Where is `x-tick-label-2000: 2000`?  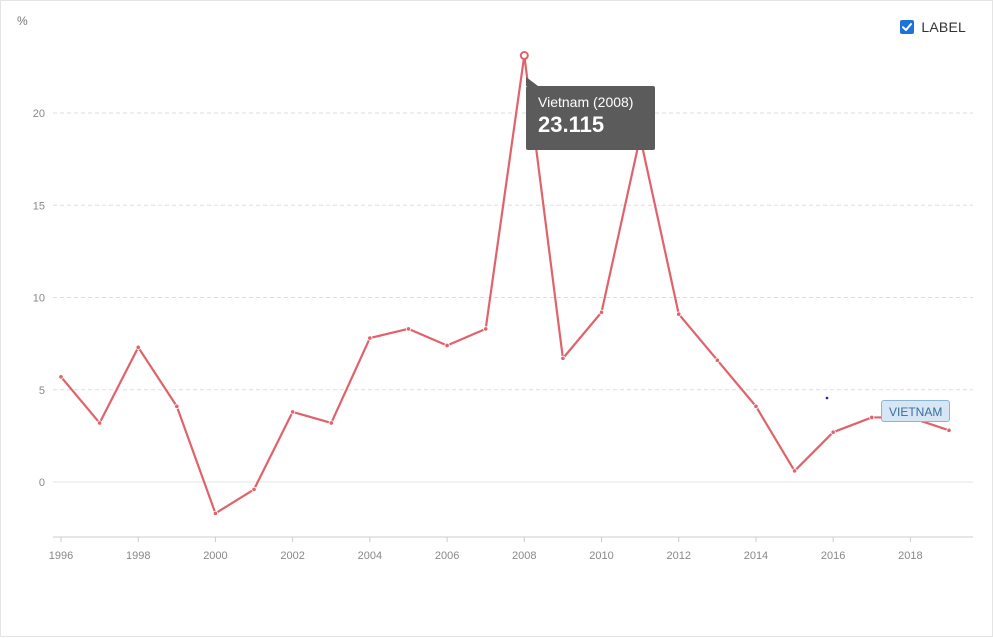 x-tick-label-2000: 2000 is located at coordinates (215, 556).